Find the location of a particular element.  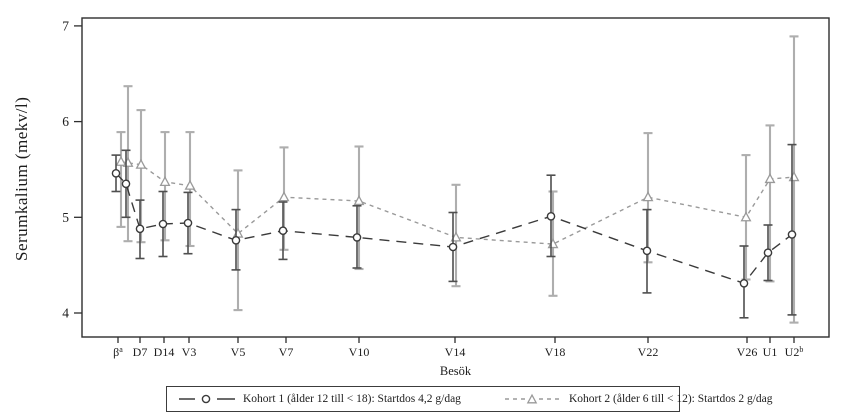

y-axis: 4 5 6 7 is located at coordinates (72, 169).